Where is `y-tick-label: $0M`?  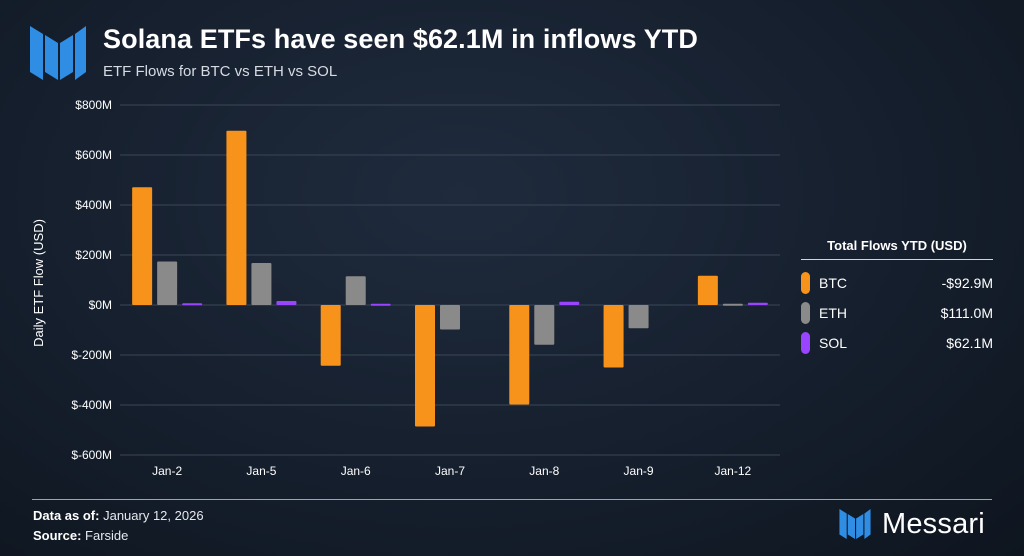 y-tick-label: $0M is located at coordinates (100, 305).